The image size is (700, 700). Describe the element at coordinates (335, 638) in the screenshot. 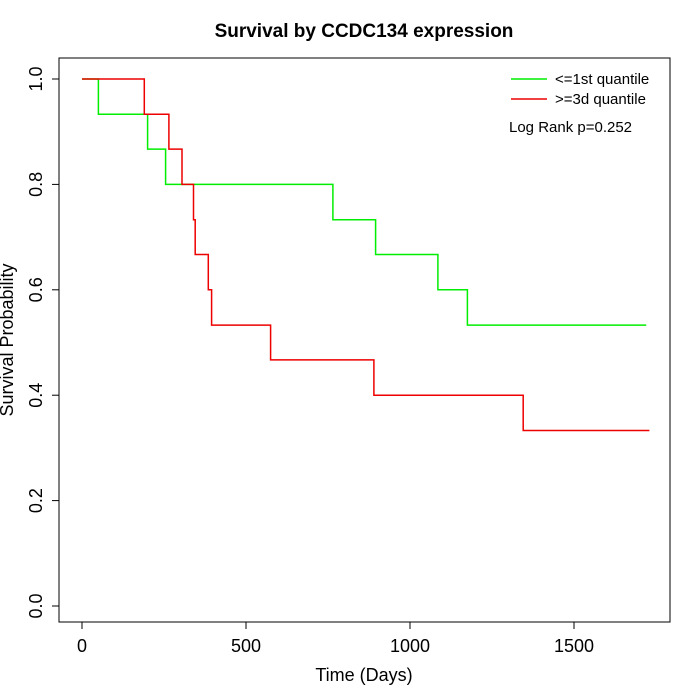

I see `x-axis: 0 500 1000 1500` at that location.